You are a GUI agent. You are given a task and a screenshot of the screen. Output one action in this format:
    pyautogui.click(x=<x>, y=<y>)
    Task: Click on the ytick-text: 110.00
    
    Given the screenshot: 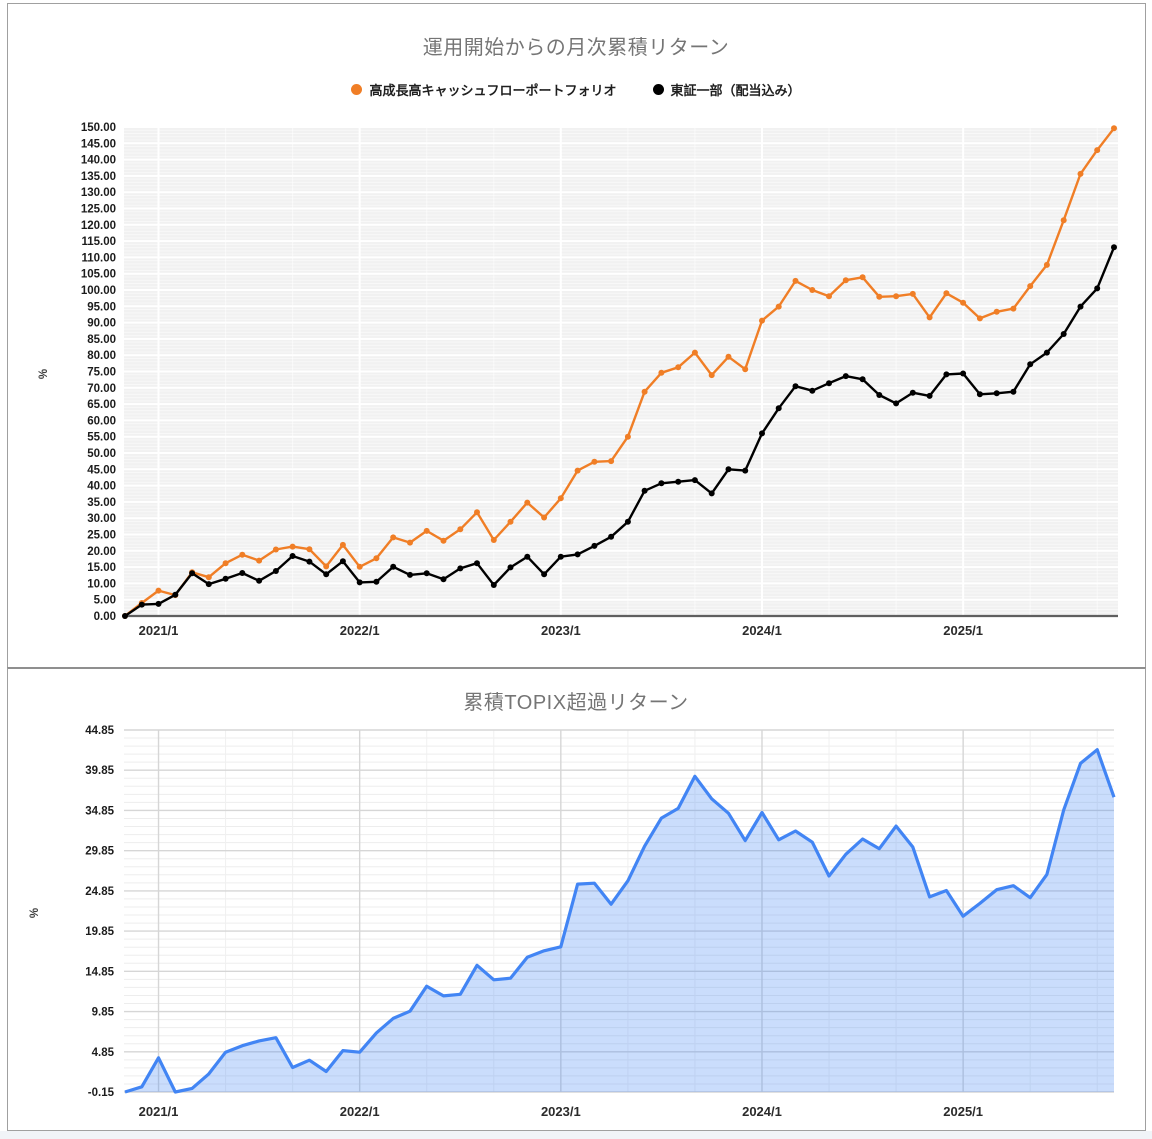 What is the action you would take?
    pyautogui.click(x=98, y=258)
    